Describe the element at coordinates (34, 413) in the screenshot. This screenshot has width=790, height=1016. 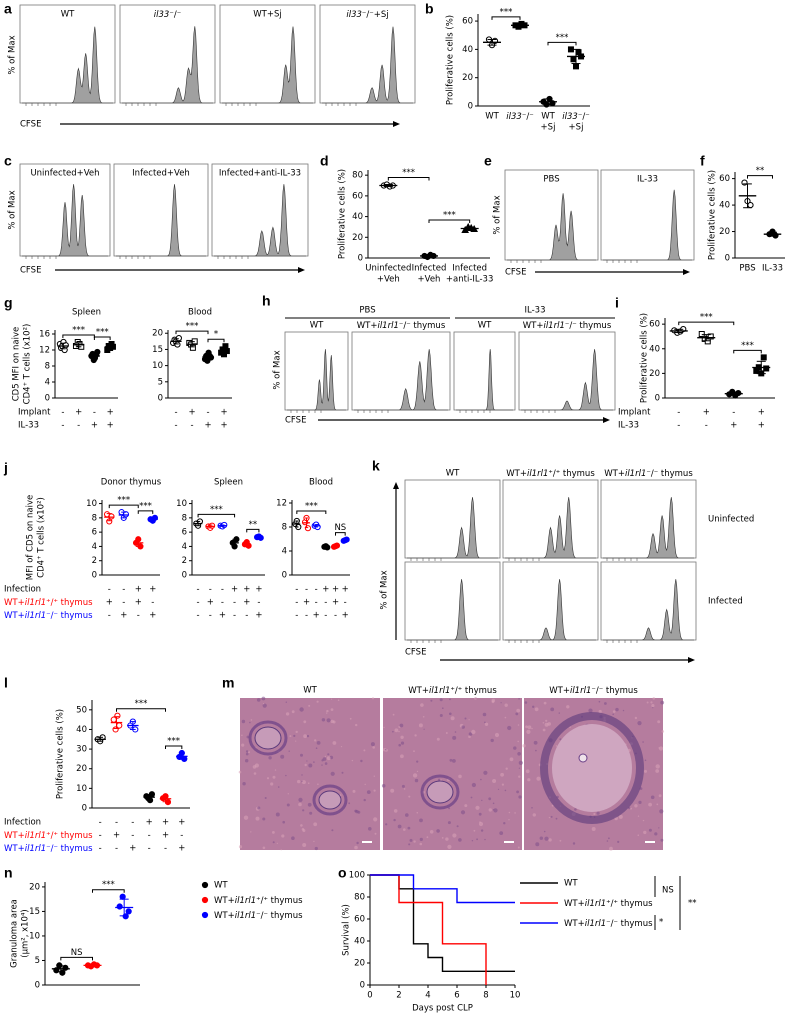
I see `condition-label: Implant` at that location.